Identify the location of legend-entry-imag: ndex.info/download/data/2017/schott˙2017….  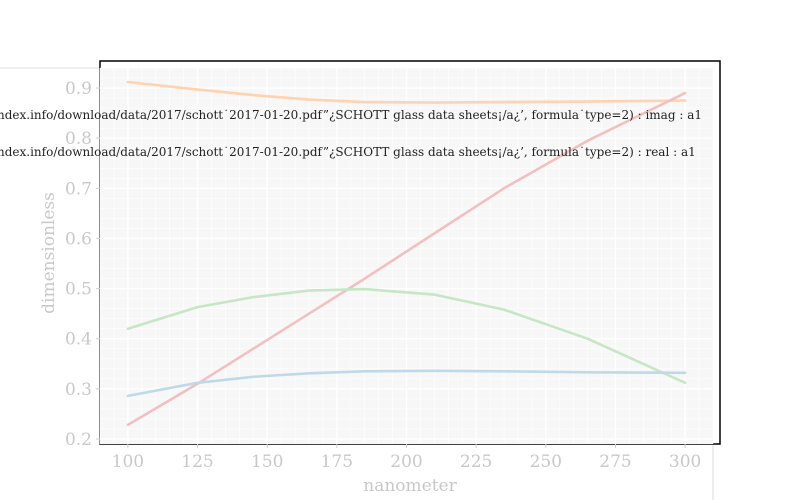
(351, 115).